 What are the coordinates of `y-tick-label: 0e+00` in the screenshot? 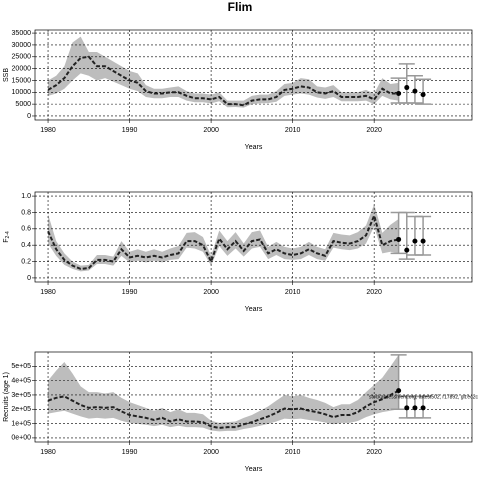 It's located at (21, 438).